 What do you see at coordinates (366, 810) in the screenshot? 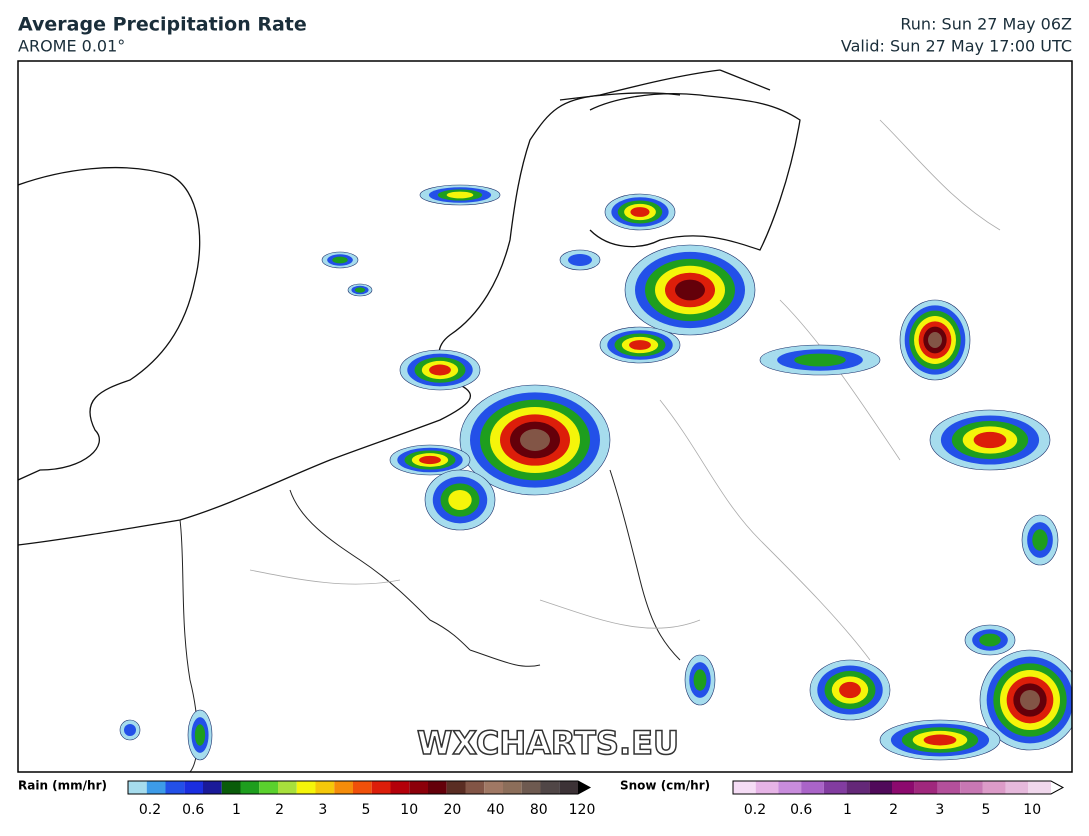
I see `rain-tick-label: 5` at bounding box center [366, 810].